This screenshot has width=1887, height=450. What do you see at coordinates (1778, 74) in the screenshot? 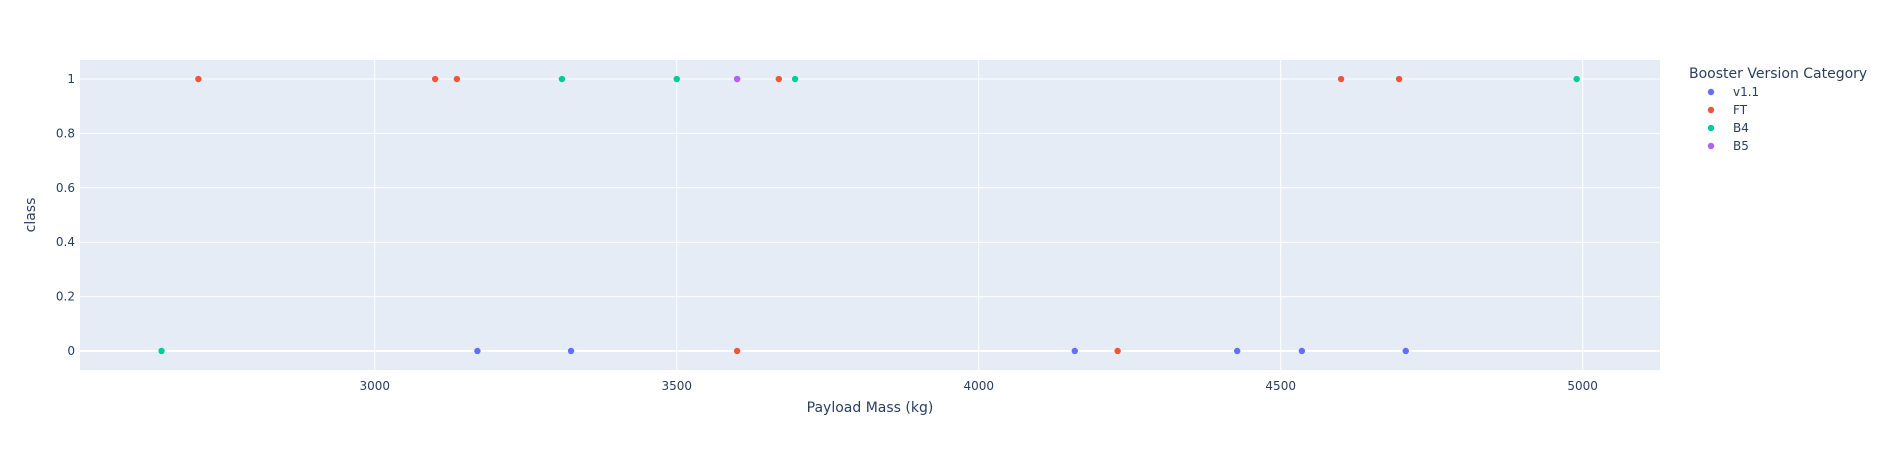
I see `legend-title: Booster Version Category` at bounding box center [1778, 74].